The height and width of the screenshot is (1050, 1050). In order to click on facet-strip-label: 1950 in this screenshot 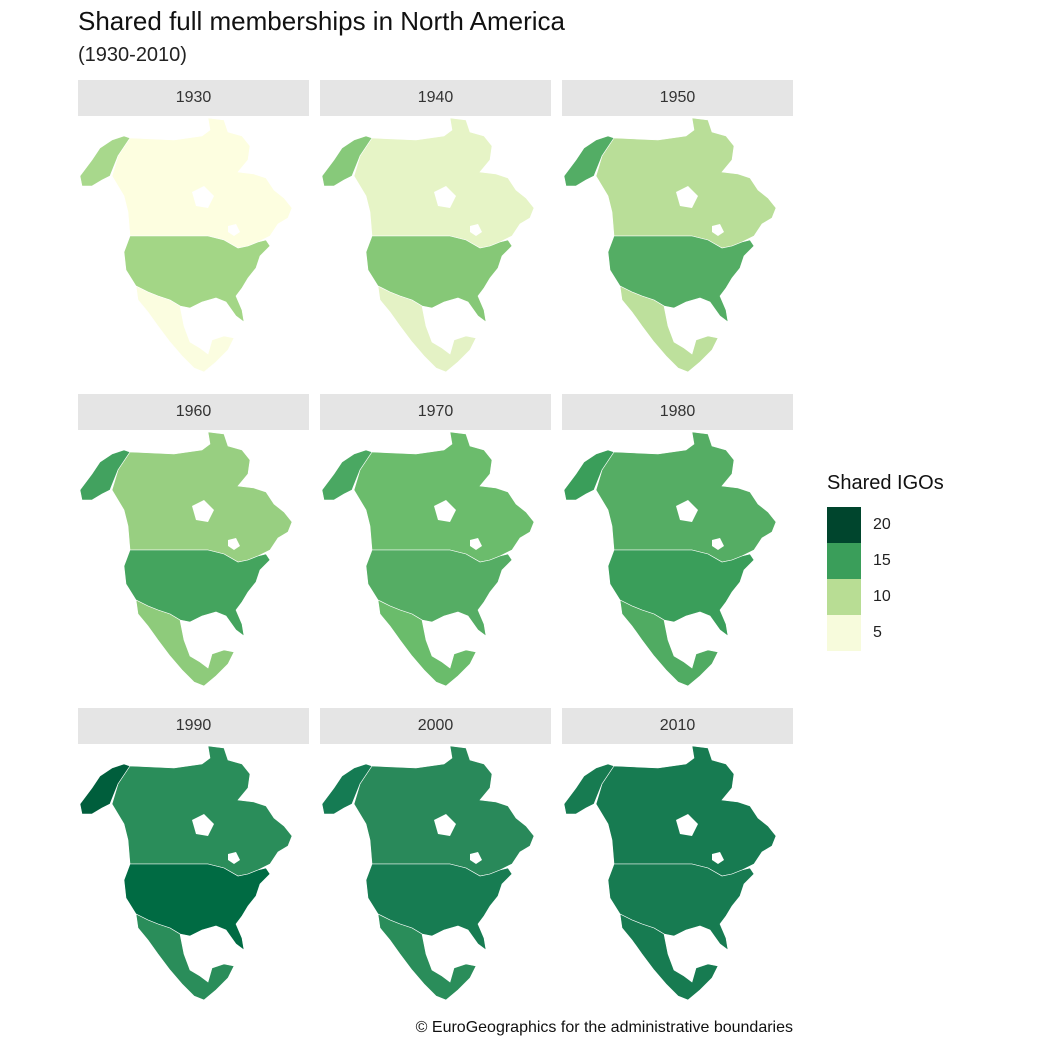, I will do `click(677, 98)`.